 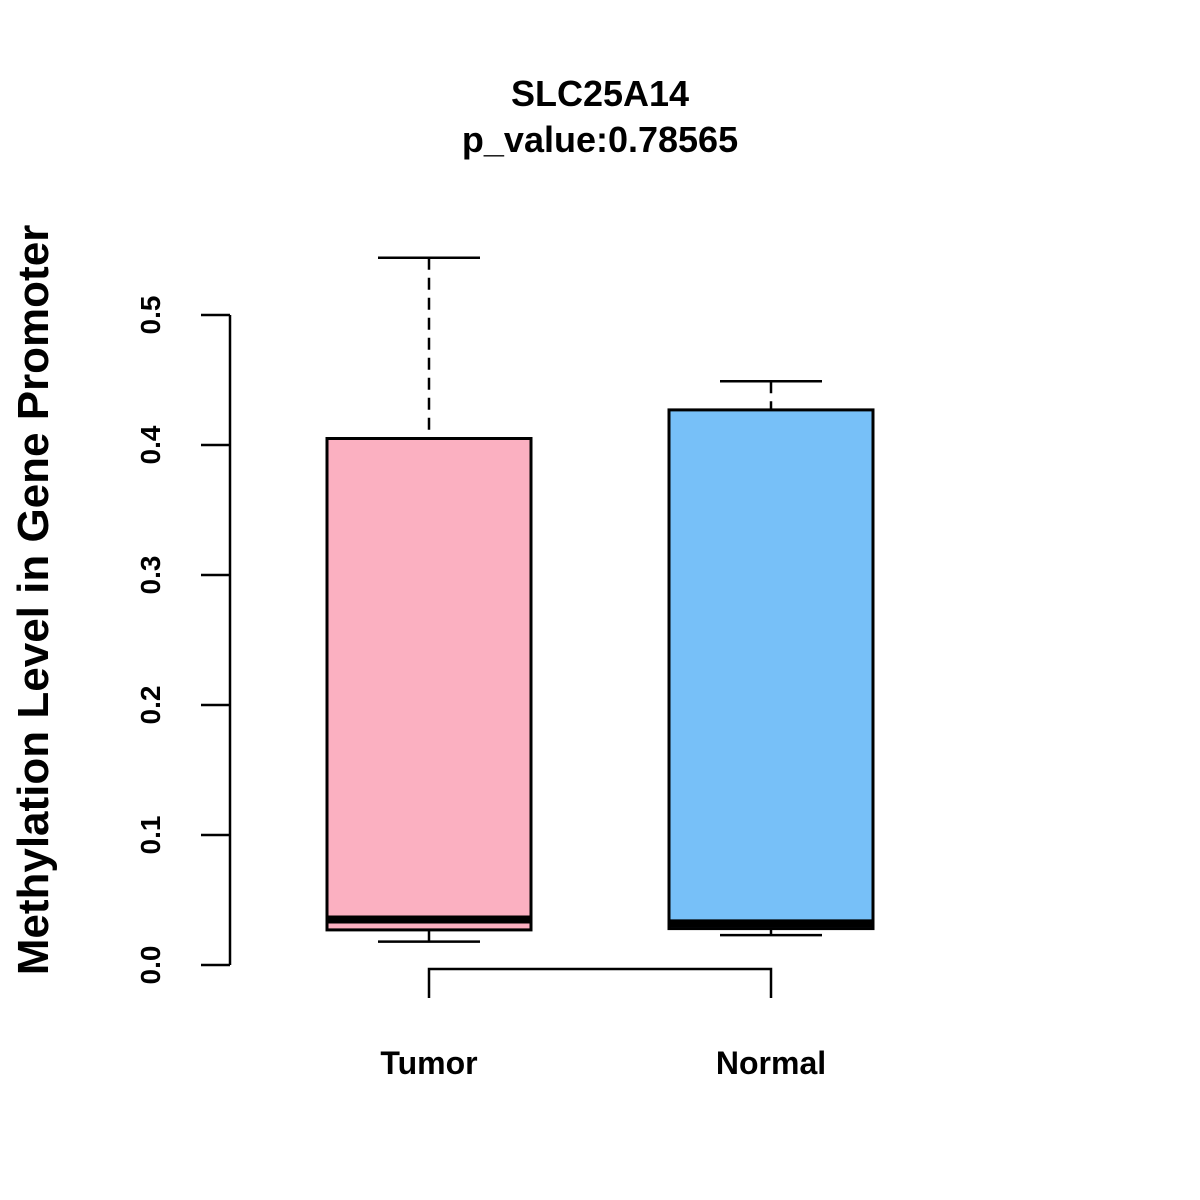 I want to click on x-tick-label-normal: Normal, so click(x=771, y=1063).